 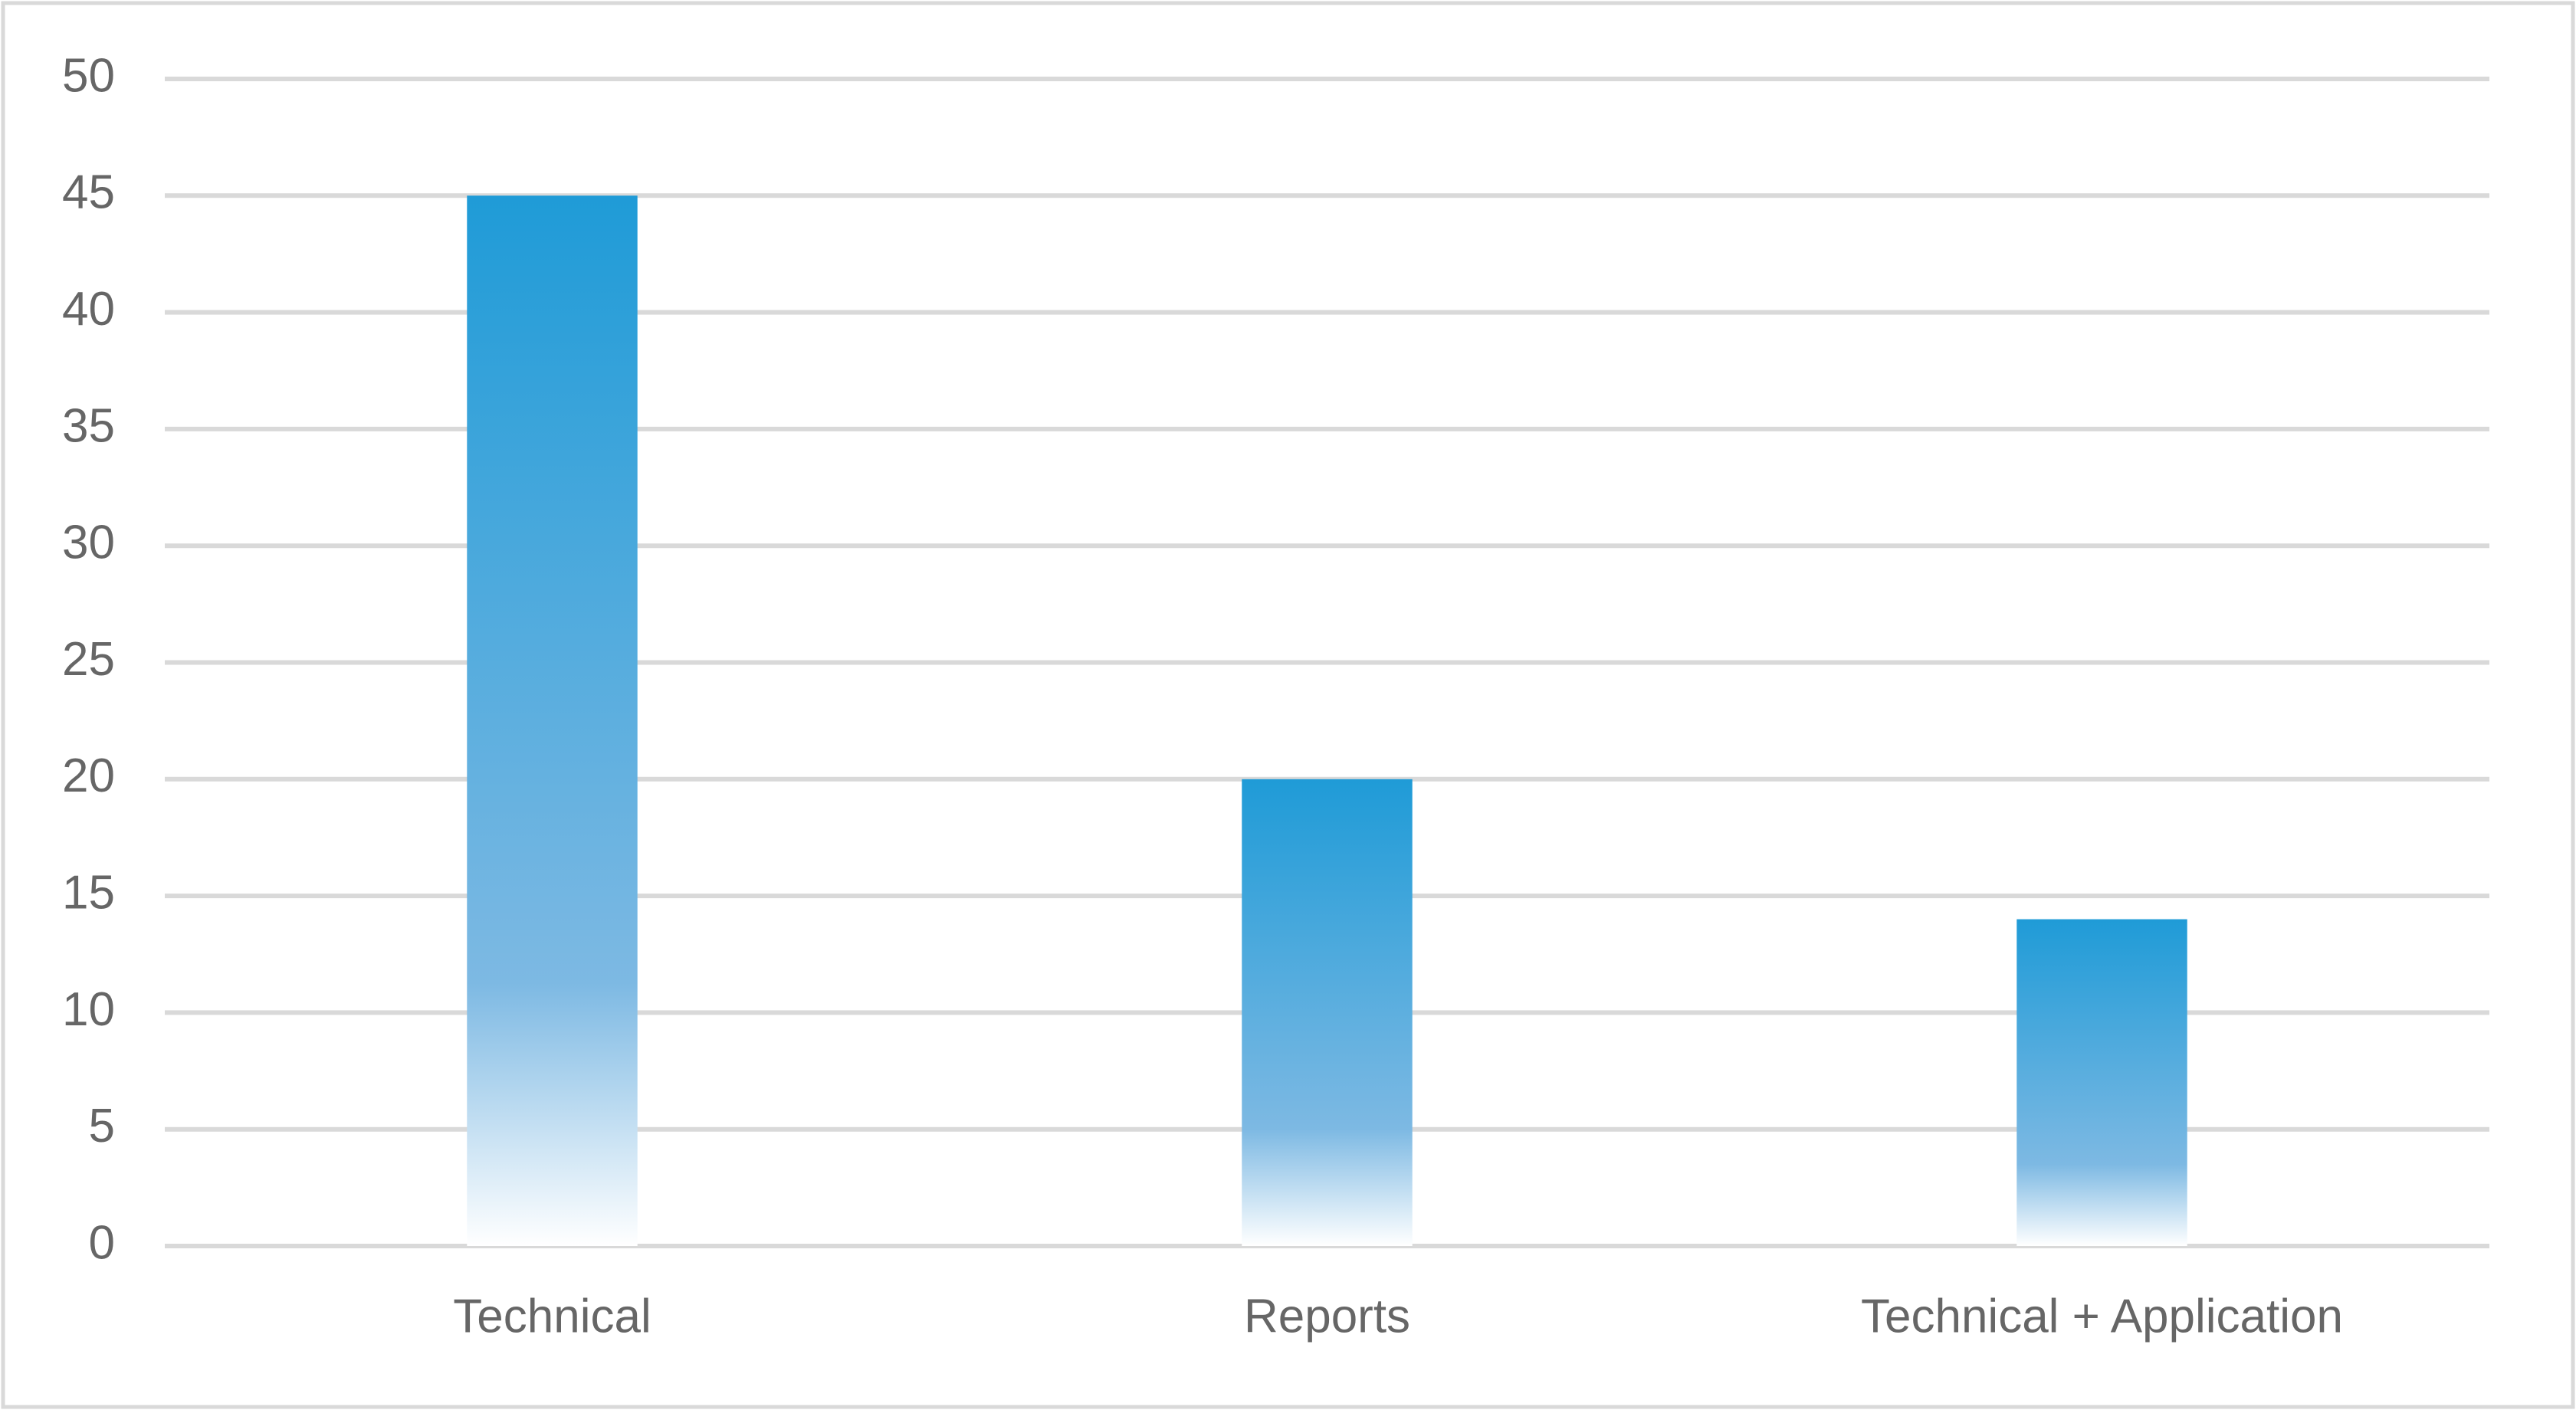 I want to click on y-tick-label: 40, so click(x=88, y=310).